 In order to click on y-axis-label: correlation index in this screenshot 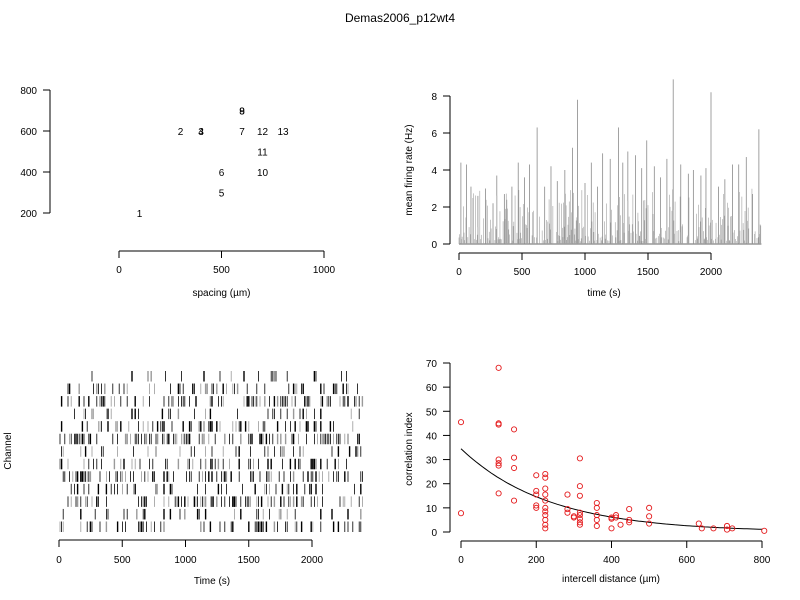, I will do `click(409, 448)`.